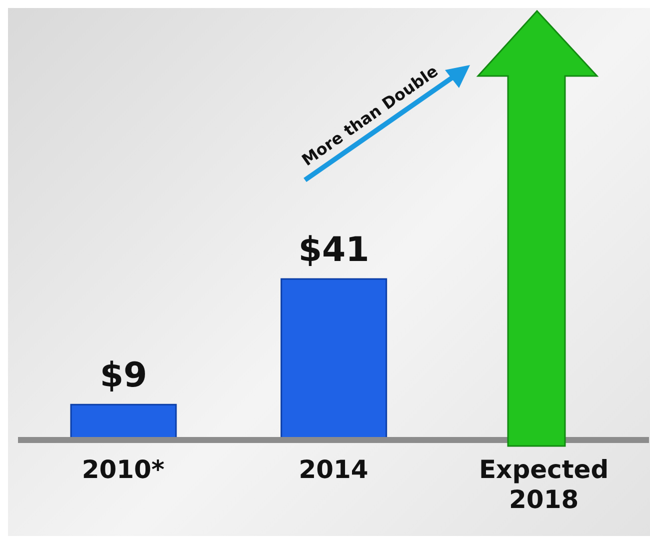  I want to click on x-tick-label: 2014, so click(333, 469).